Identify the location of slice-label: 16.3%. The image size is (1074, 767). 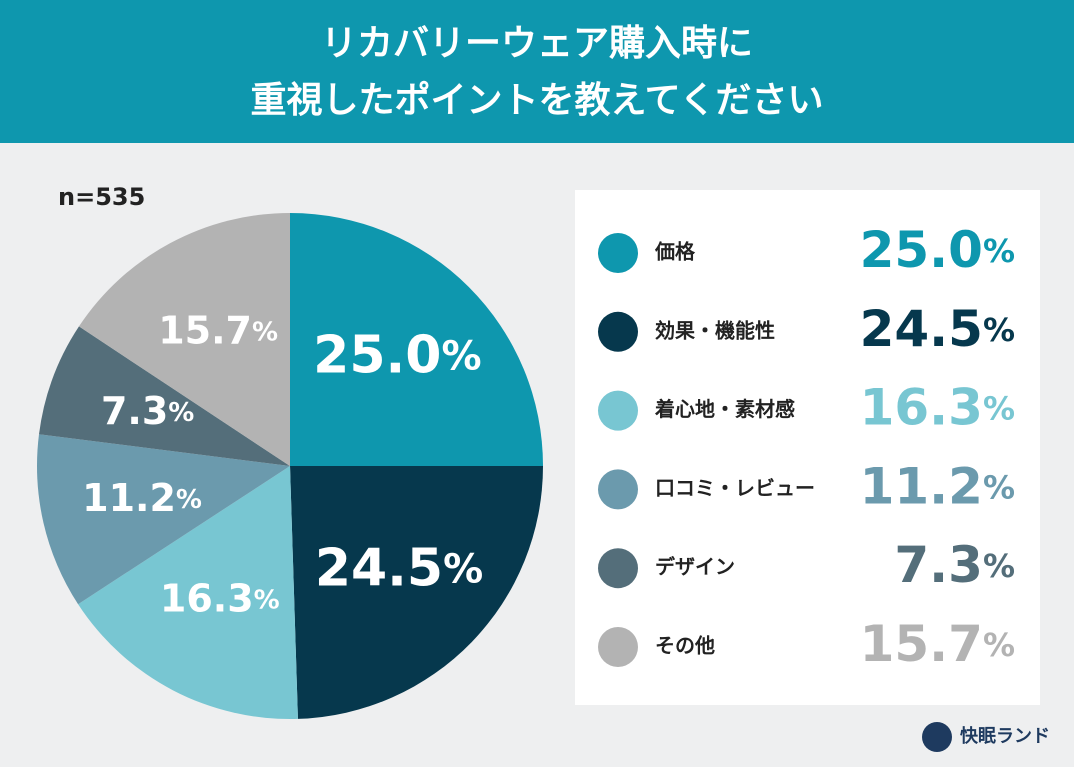
(220, 598).